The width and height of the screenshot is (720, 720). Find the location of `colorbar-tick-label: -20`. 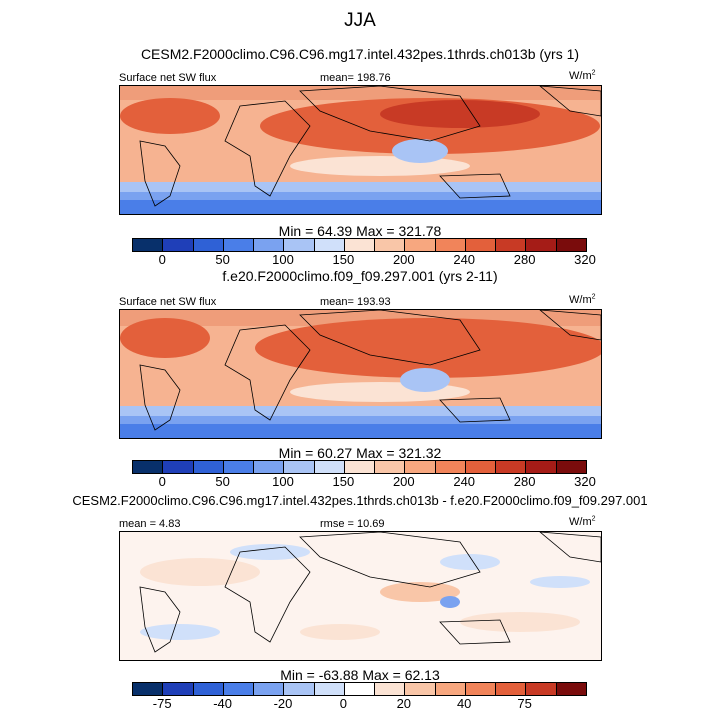

colorbar-tick-label: -20 is located at coordinates (283, 703).